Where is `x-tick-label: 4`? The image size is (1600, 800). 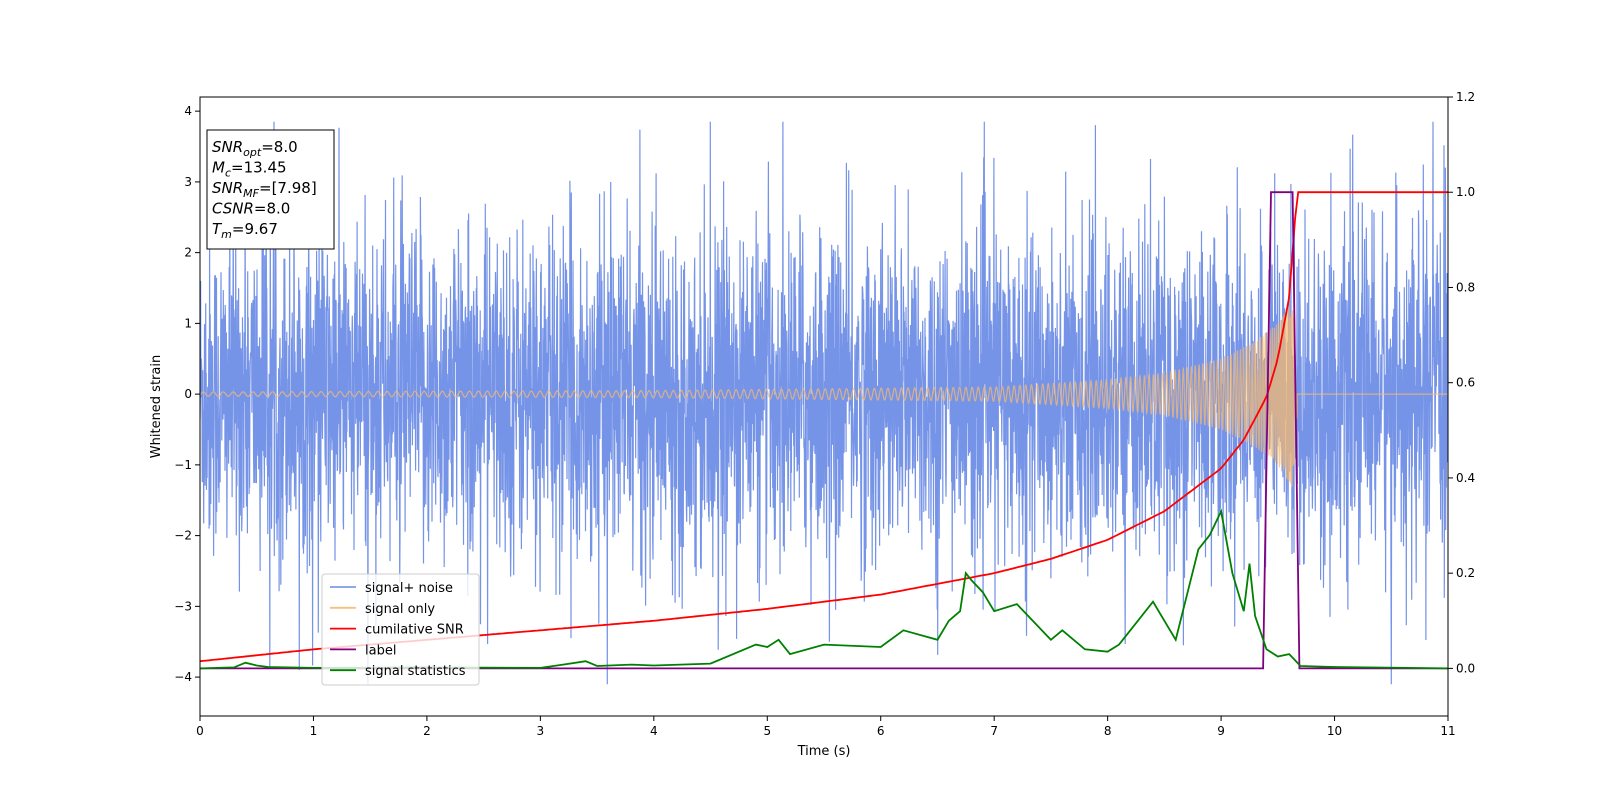 x-tick-label: 4 is located at coordinates (654, 731).